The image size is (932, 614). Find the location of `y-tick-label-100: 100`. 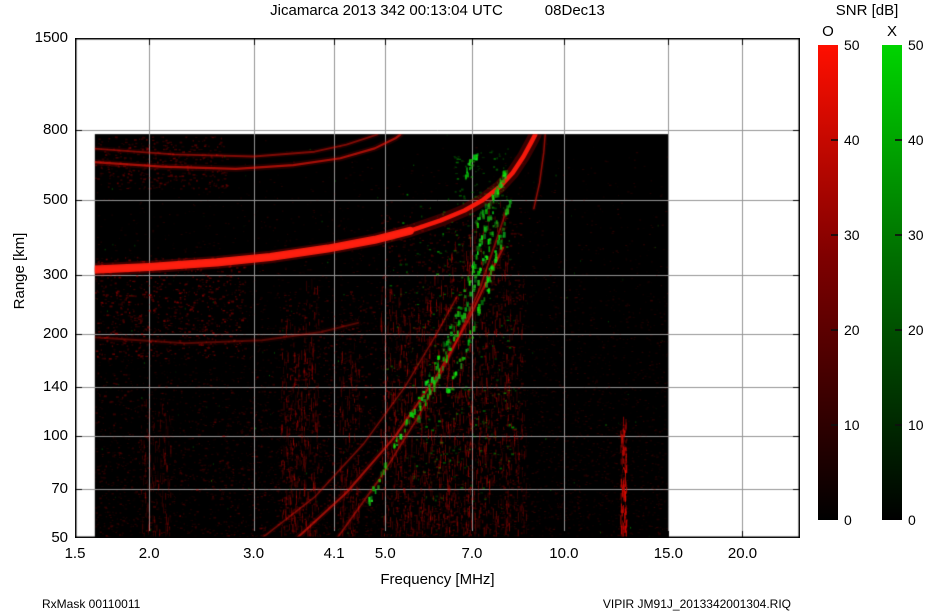

y-tick-label-100: 100 is located at coordinates (55, 436).